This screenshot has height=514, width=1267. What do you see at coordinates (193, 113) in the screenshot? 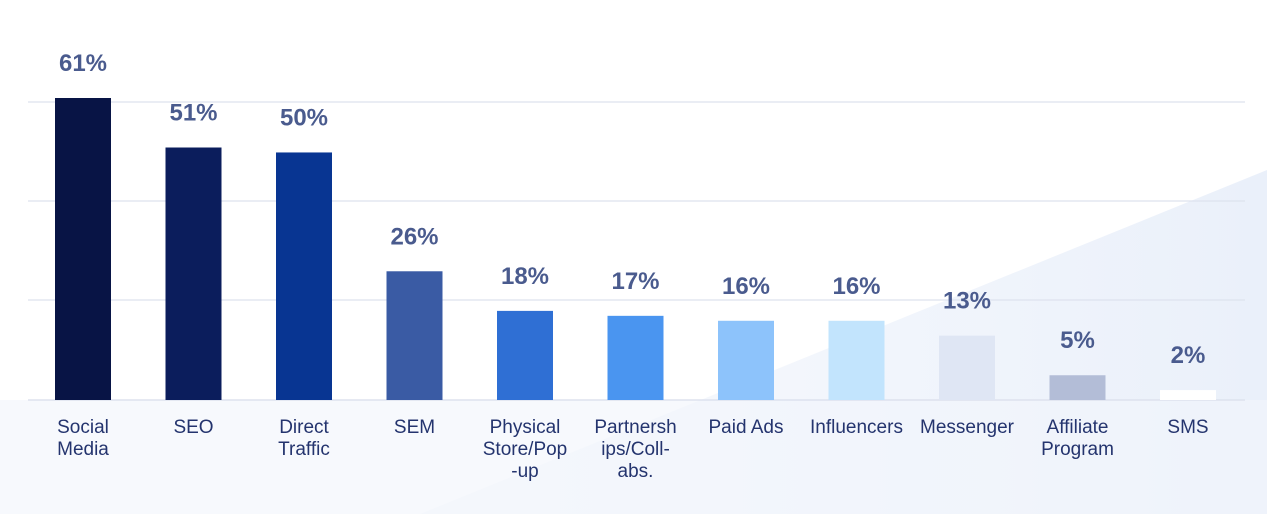
I see `value-label: 51%` at bounding box center [193, 113].